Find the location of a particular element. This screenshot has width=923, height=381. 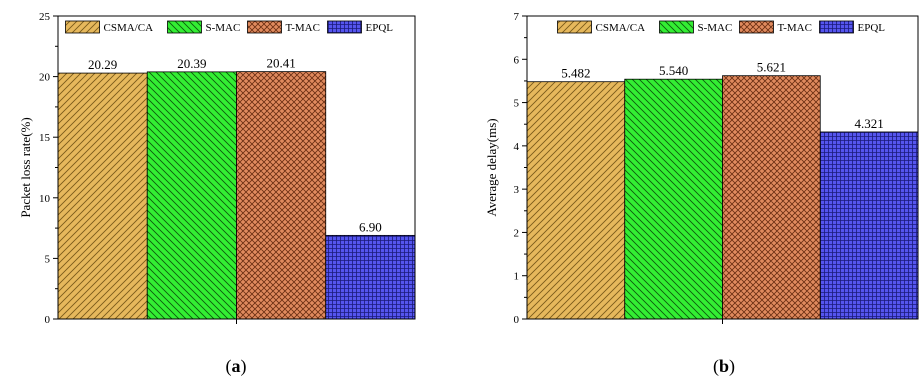

value-label-t-mac: 20.41 is located at coordinates (281, 63).